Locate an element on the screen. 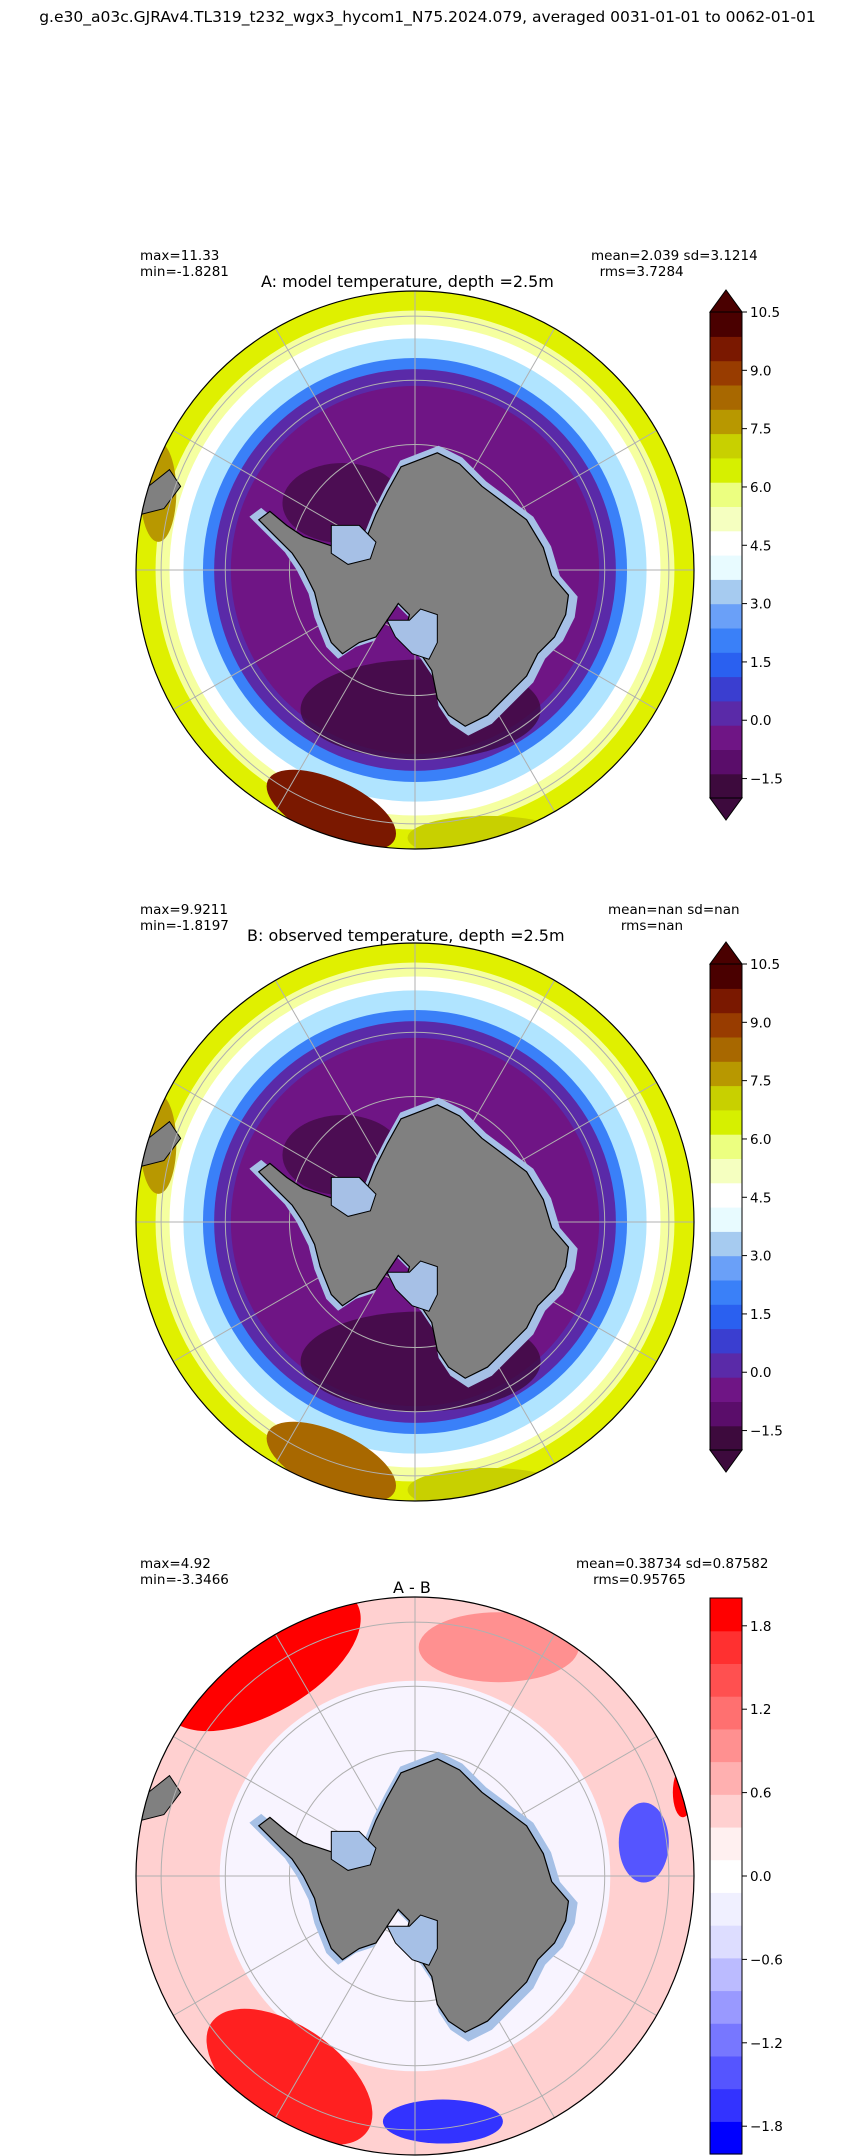 The width and height of the screenshot is (855, 2156). colorbar-tick-label: 6.0 is located at coordinates (760, 488).